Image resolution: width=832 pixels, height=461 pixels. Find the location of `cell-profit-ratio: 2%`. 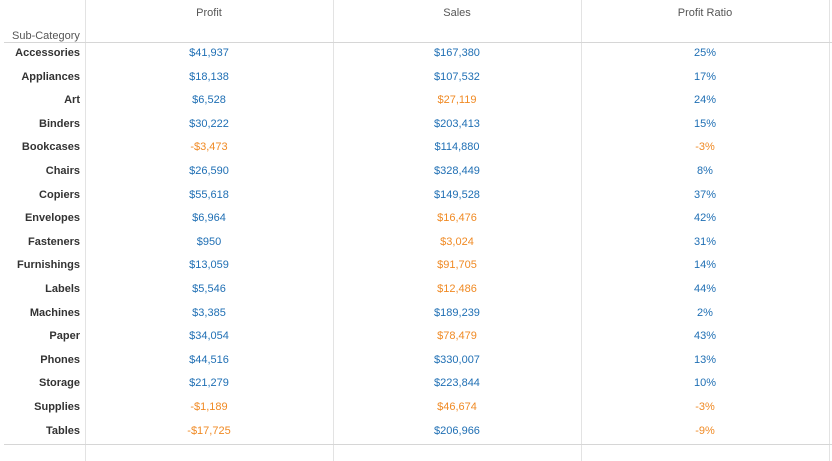

cell-profit-ratio: 2% is located at coordinates (705, 312).